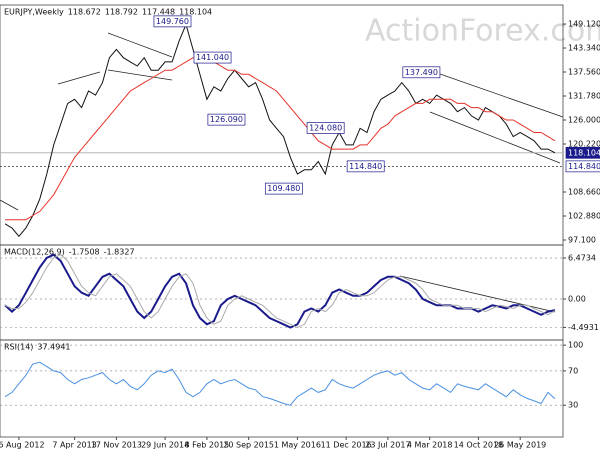  I want to click on x-tick-label: 20 Sep 2015, so click(248, 445).